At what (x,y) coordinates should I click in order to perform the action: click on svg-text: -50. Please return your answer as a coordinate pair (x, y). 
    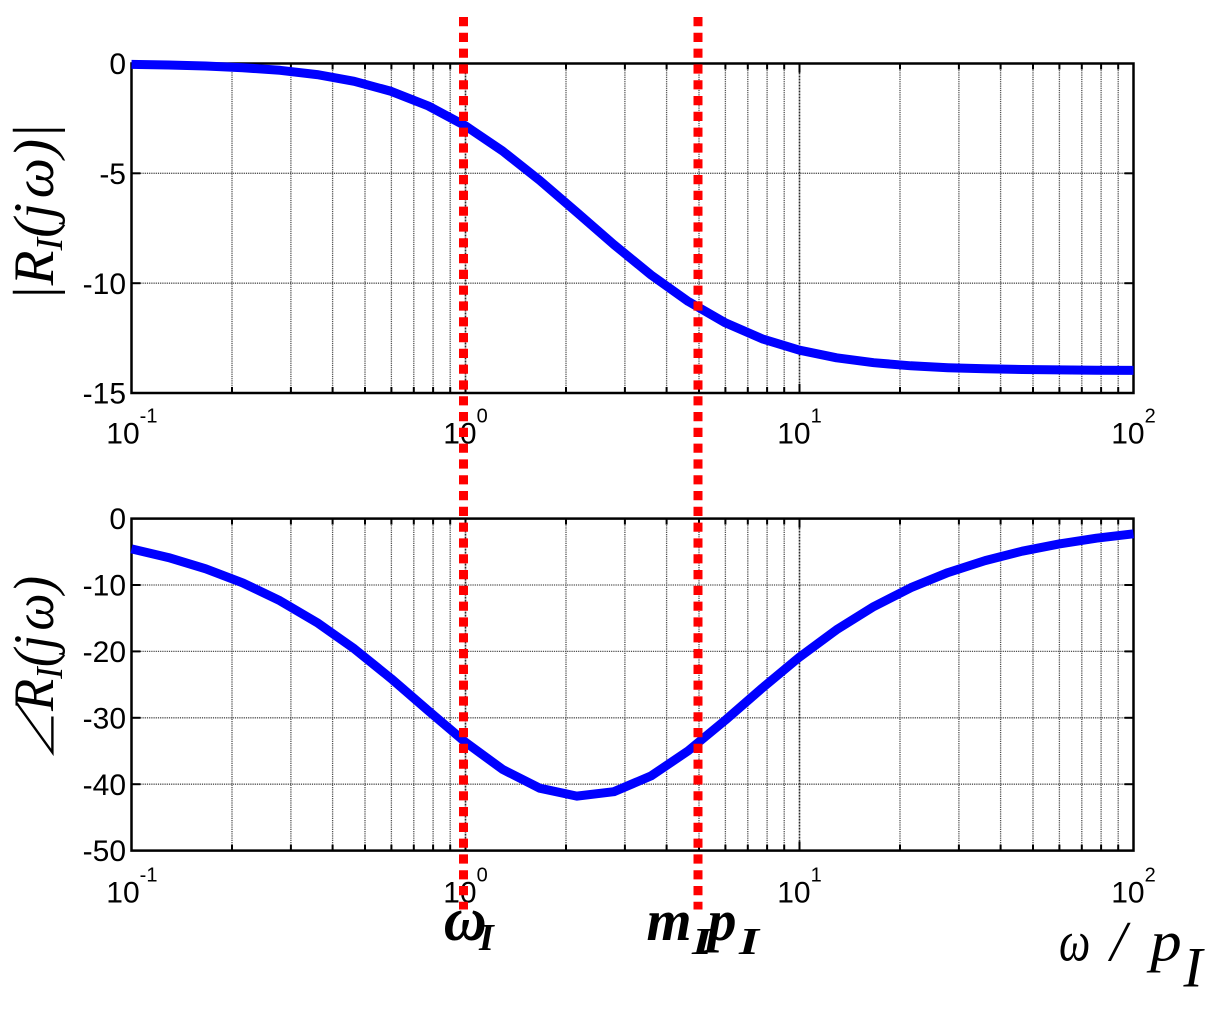
    Looking at the image, I should click on (104, 851).